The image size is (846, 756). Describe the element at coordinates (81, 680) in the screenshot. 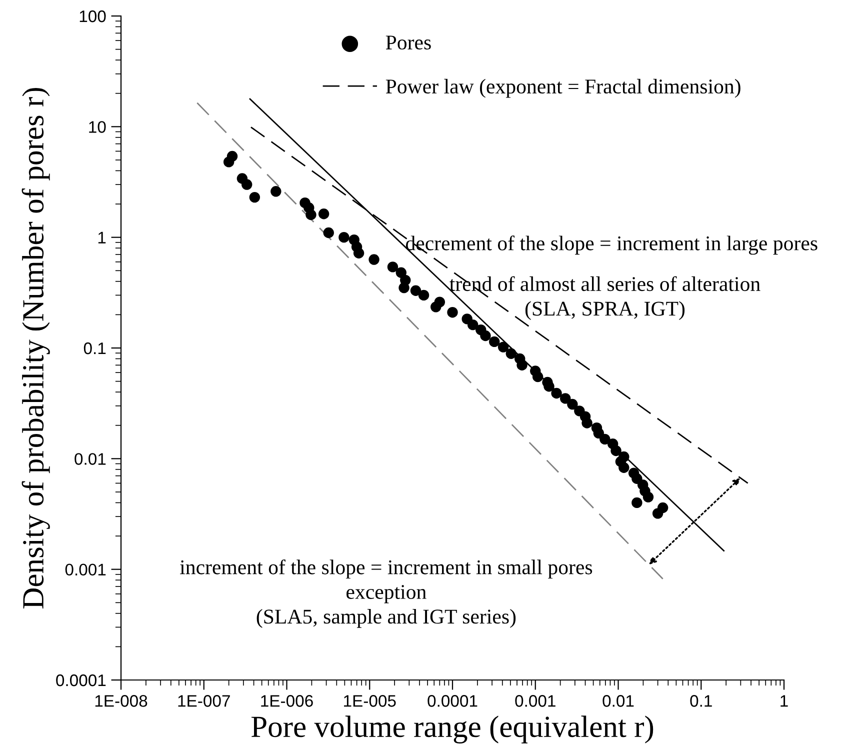

I see `y-tick-label: 0.0001` at that location.